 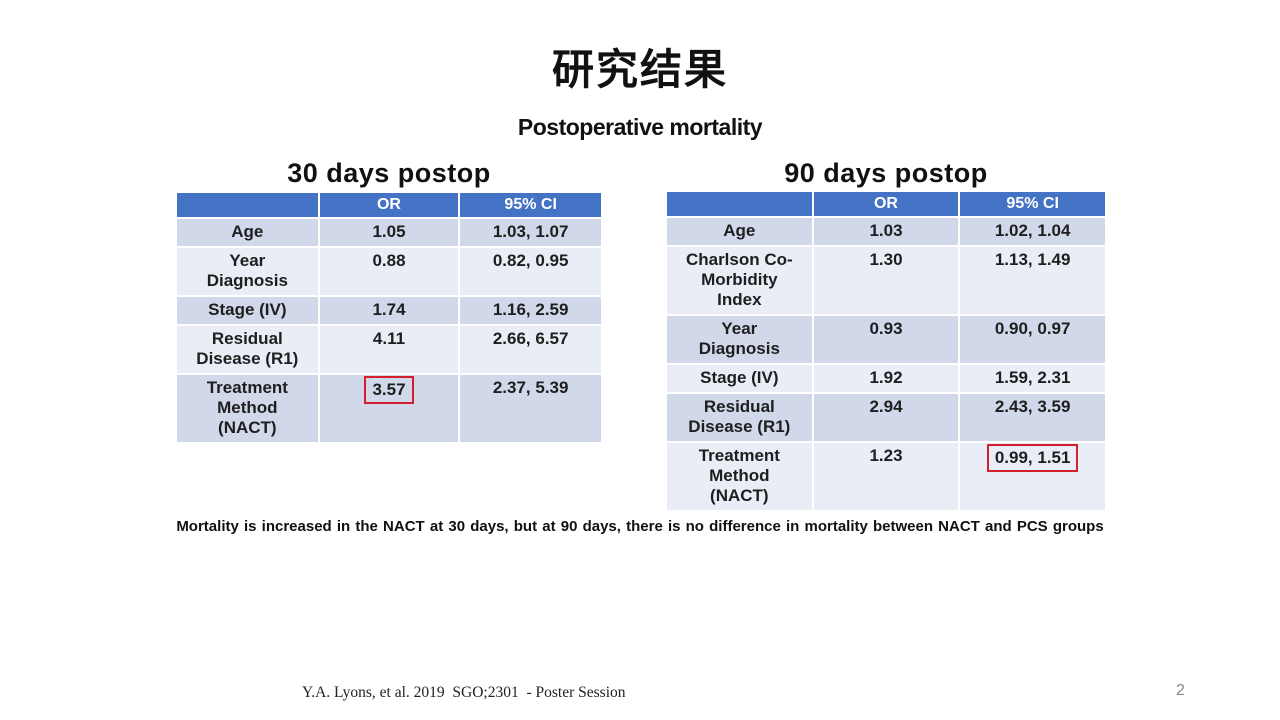 I want to click on highlight-box-ci: 0.99, 1.51, so click(x=1032, y=458).